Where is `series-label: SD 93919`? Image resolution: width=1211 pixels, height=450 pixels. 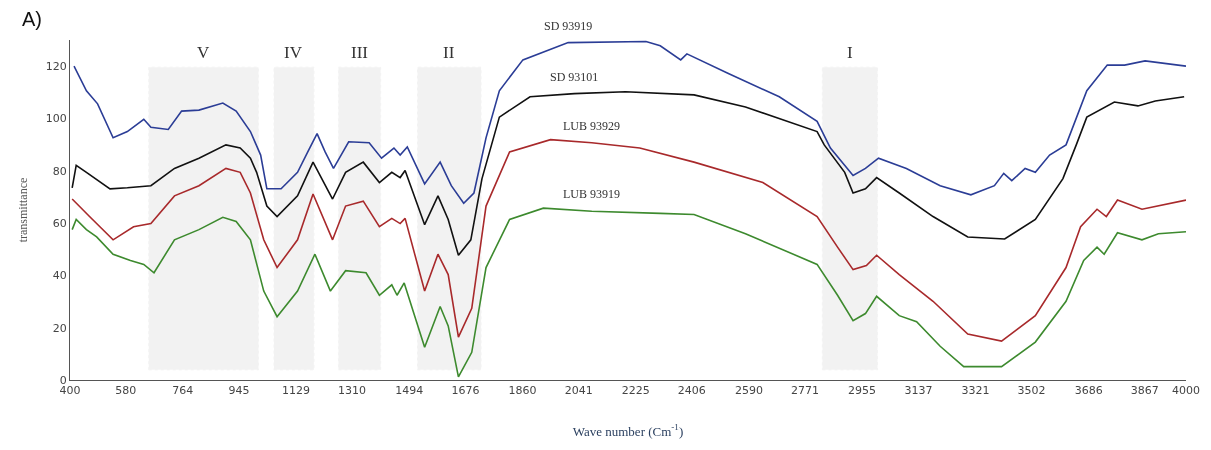
series-label: SD 93919 is located at coordinates (568, 26).